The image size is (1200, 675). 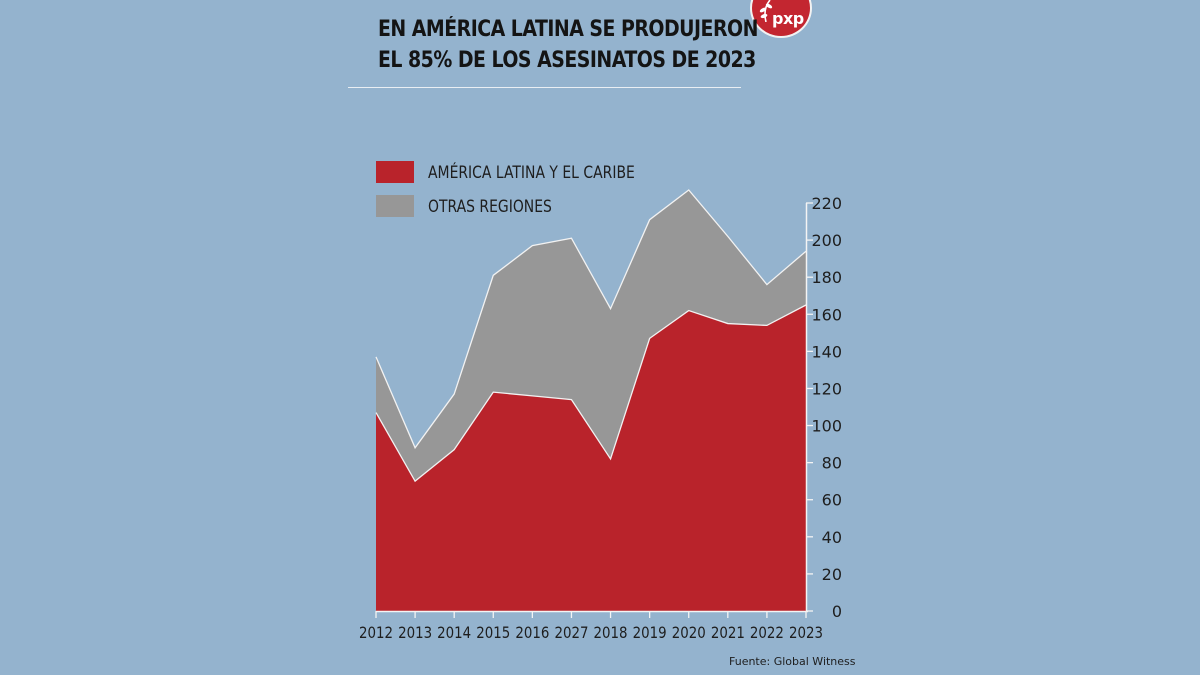 I want to click on x-tick-label: 2027, so click(x=571, y=632).